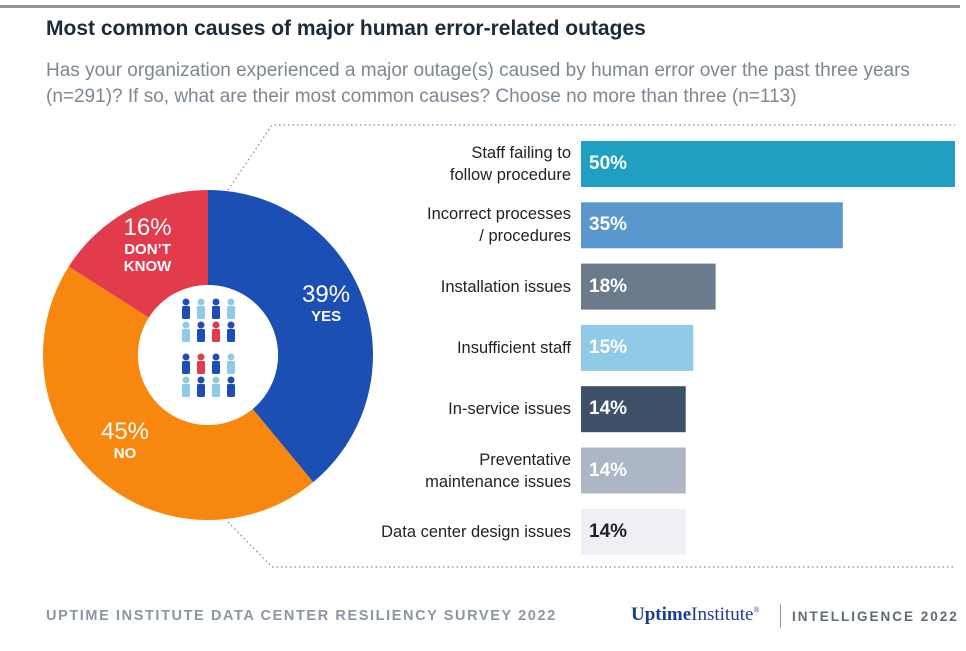 The height and width of the screenshot is (651, 966). I want to click on top-rule, so click(480, 6).